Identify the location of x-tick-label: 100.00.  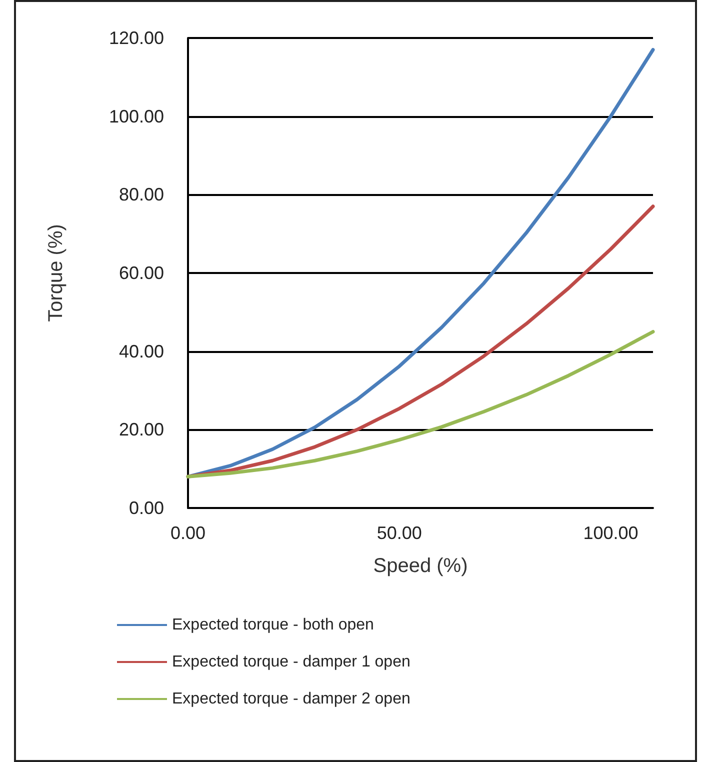
(610, 533).